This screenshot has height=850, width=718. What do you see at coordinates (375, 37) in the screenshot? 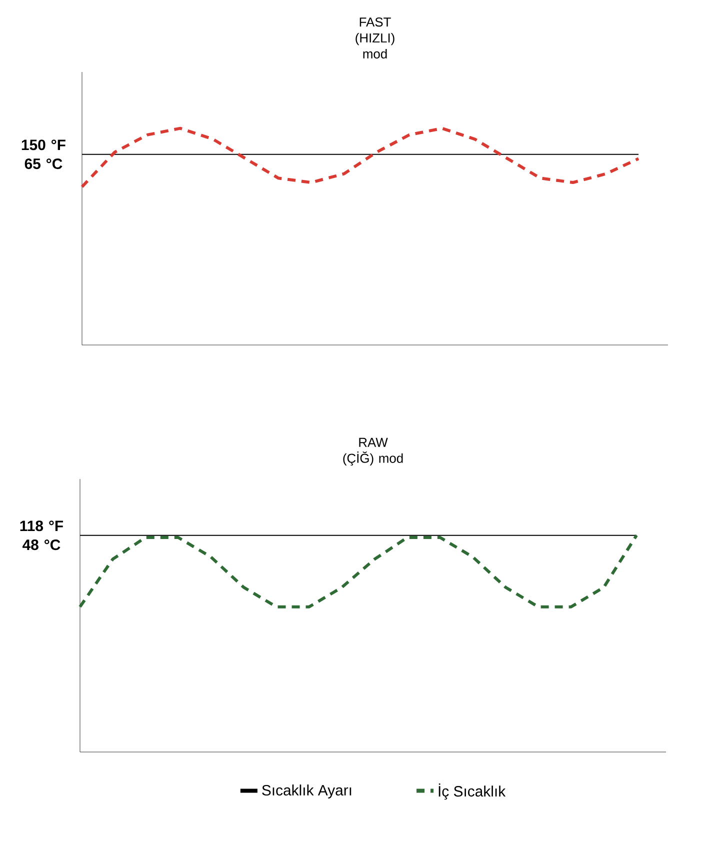
I see `chart-title: FAST (HIZLI) mod` at bounding box center [375, 37].